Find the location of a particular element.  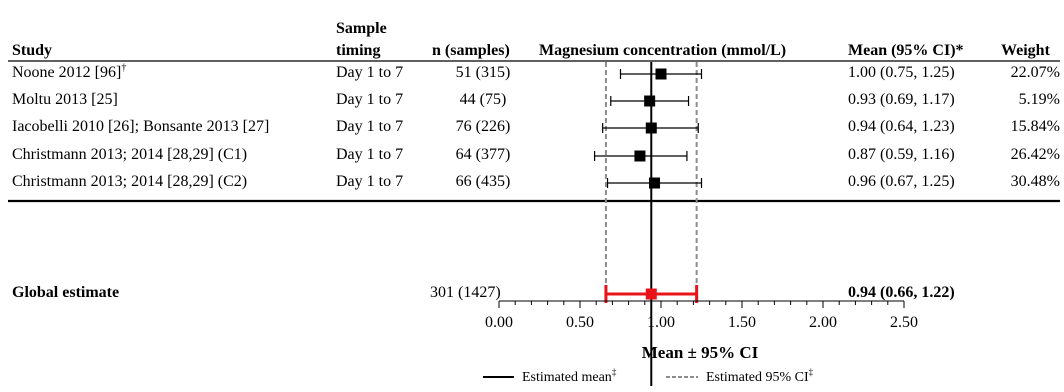

legend-ci-label: Estimated 95% CI‡ is located at coordinates (760, 376).